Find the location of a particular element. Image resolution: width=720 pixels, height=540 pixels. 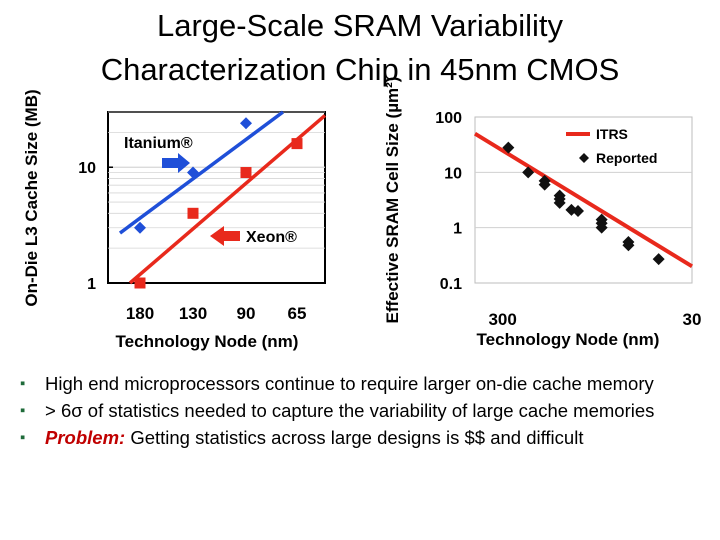

chart2-ylabel: Effective SRAM Cell Size (µm²) is located at coordinates (392, 200).